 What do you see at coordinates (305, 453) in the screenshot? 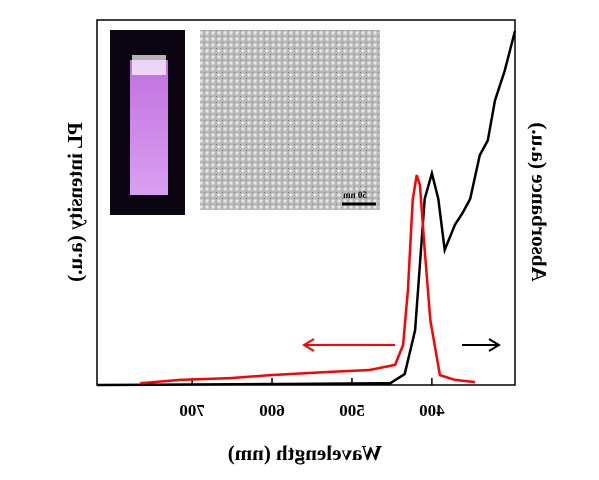
I see `x-axis-label: Wavelength (nm)` at bounding box center [305, 453].